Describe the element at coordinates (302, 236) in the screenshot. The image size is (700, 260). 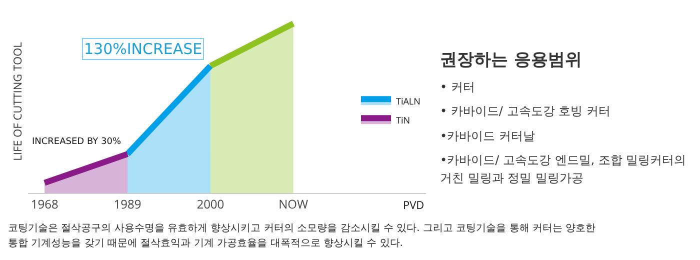
I see `text: 코팅기술은 절삭공구의 사용수명을 유효하게 향상시키고 커터의 소모량을 감소시킬 수 있다. 그리고 코팅기술을 통해 커터는 양호한 통합 기계성능을 갖기 때문에 절삭효익과 기계 가공효율을 대폭적으로 향상시킬 수 있다.` at that location.